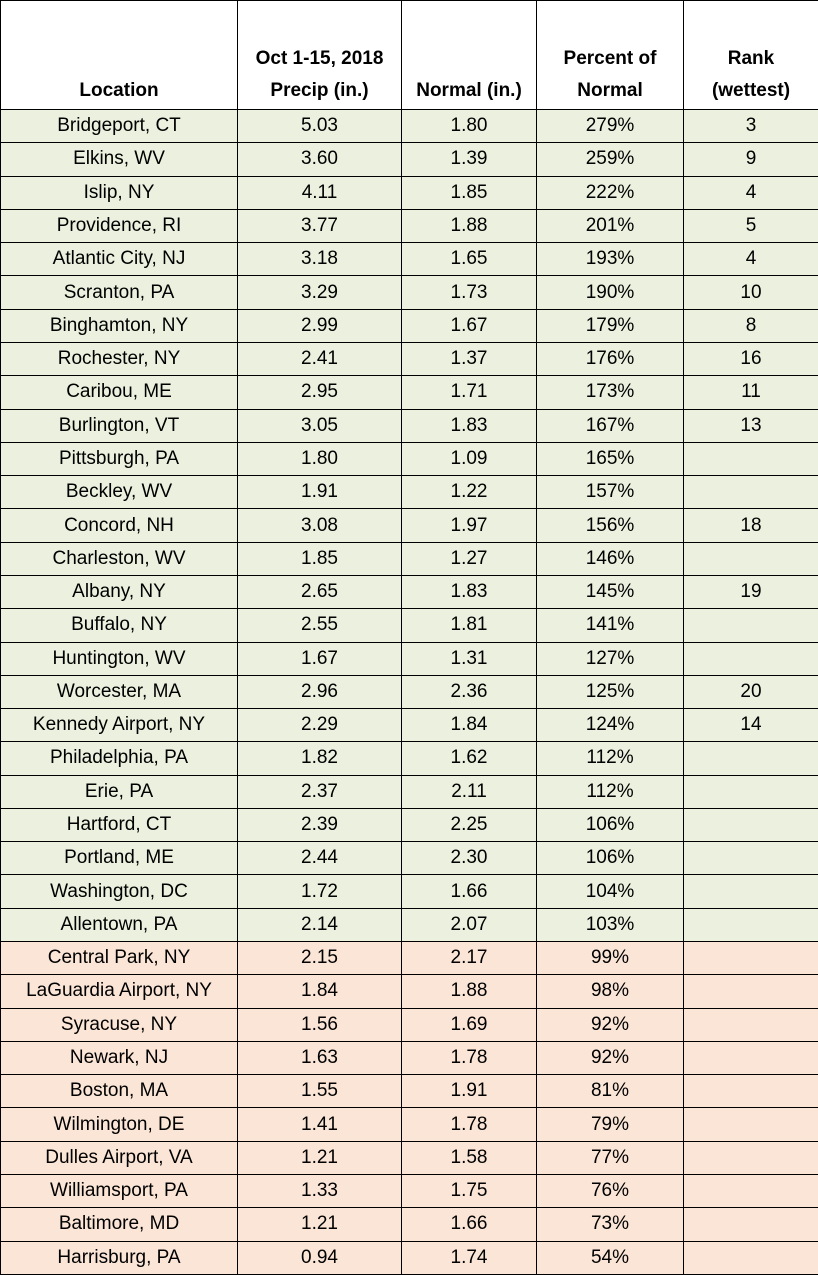 This screenshot has height=1275, width=818. What do you see at coordinates (119, 692) in the screenshot?
I see `table-cell: Worcester, MA` at bounding box center [119, 692].